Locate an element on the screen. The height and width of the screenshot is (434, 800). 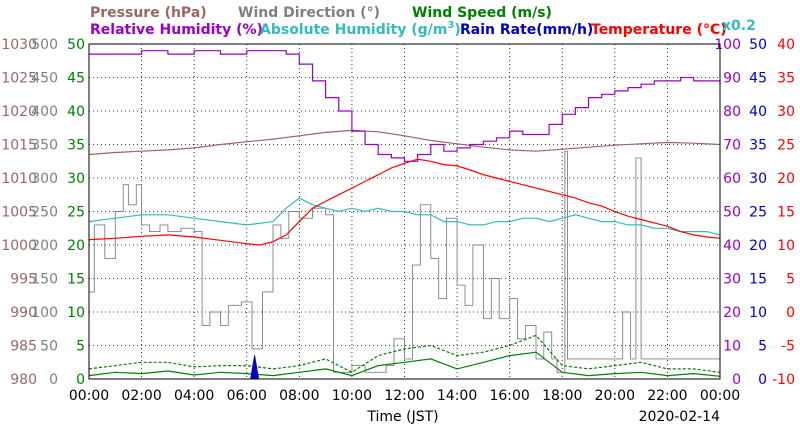
y-tick-label-temperature: 10 is located at coordinates (786, 246).